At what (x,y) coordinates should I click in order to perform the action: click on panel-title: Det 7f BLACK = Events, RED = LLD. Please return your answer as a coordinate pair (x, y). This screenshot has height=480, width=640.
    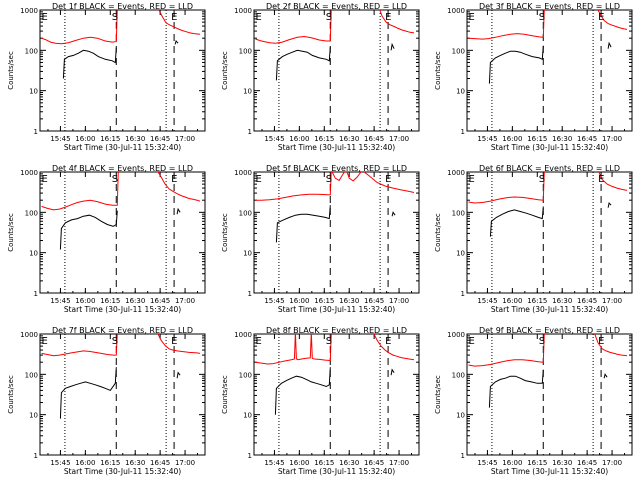
    Looking at the image, I should click on (122, 330).